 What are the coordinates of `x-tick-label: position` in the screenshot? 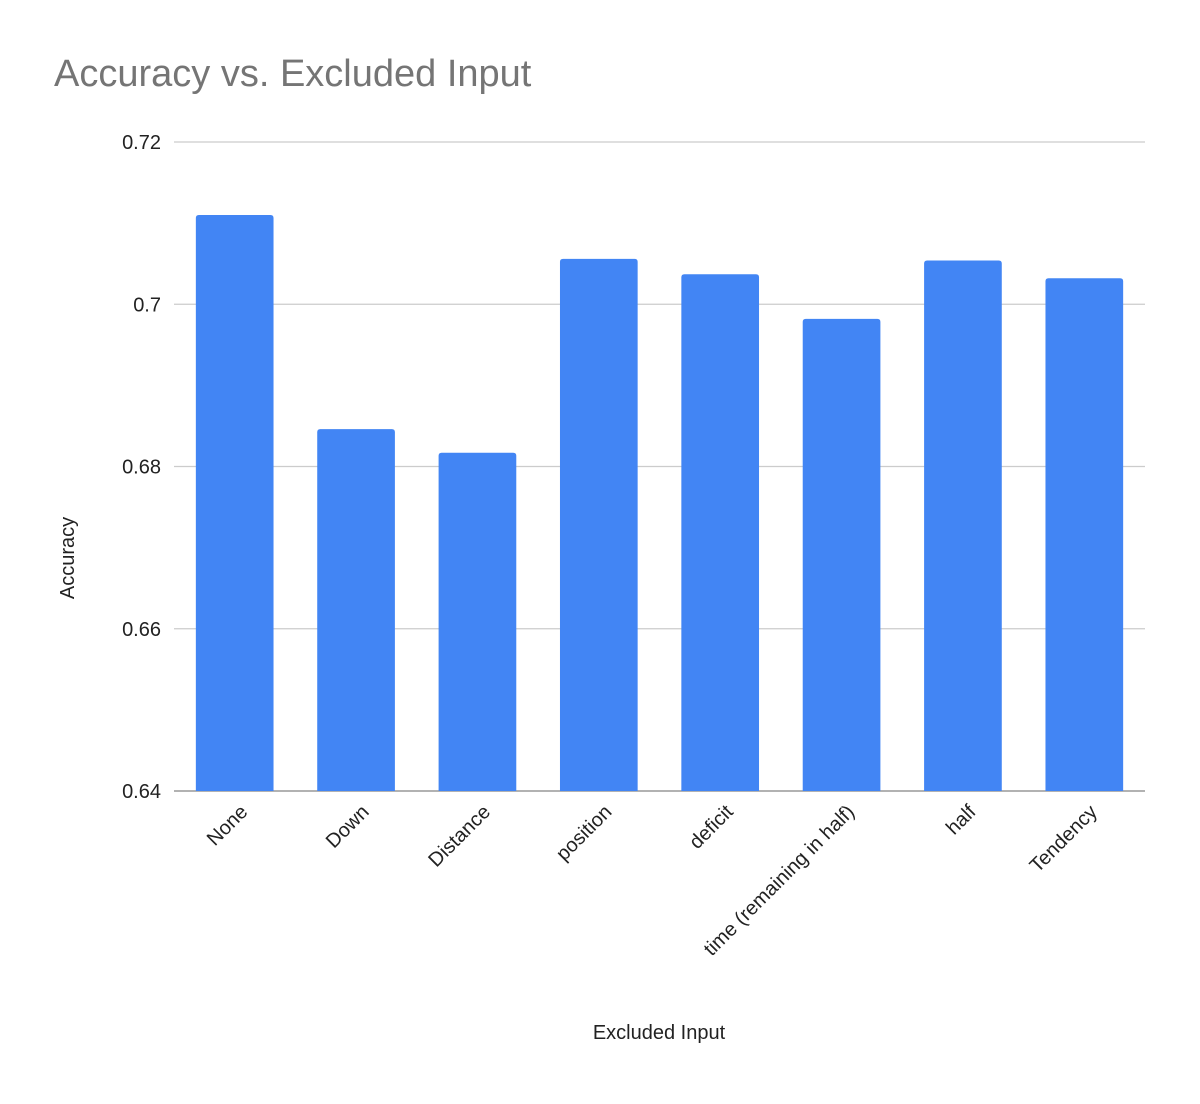 It's located at (584, 833).